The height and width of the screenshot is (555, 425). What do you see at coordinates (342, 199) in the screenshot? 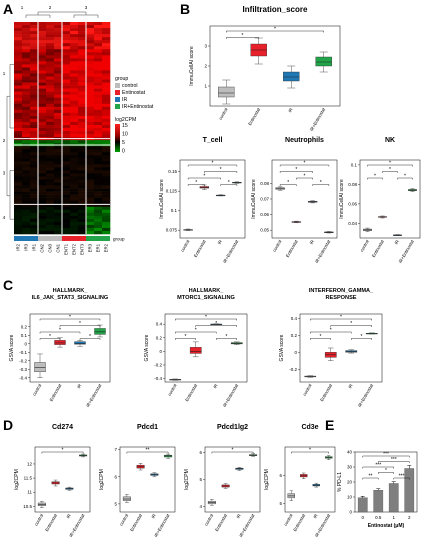
I see `y-axis-label: ImmuCellAI score` at bounding box center [342, 199].